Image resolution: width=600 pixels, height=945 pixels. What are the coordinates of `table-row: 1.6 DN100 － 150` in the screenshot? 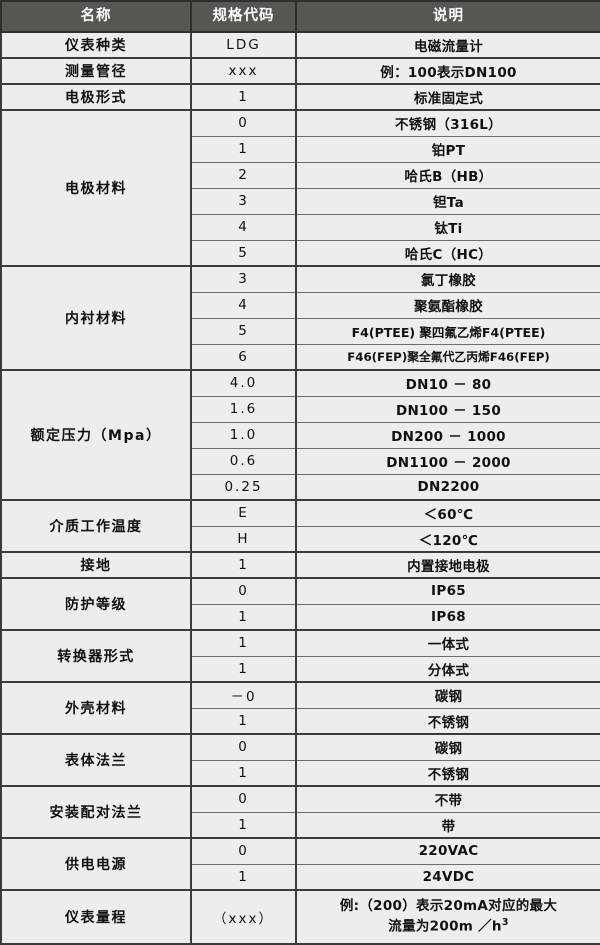 It's located at (300, 409).